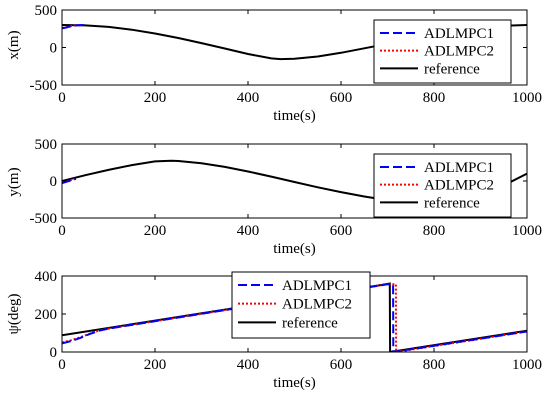 The image size is (550, 403). What do you see at coordinates (46, 315) in the screenshot?
I see `y-tick-label: 200` at bounding box center [46, 315].